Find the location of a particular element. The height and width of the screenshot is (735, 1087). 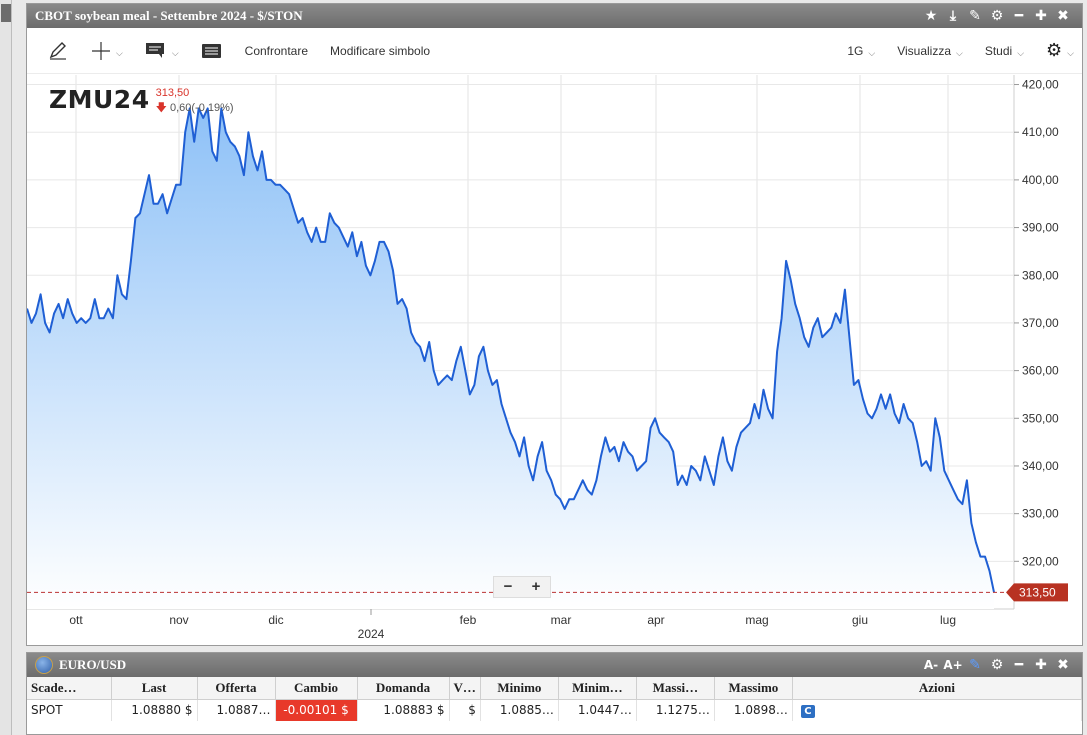

x-tick-label: dic is located at coordinates (275, 620).